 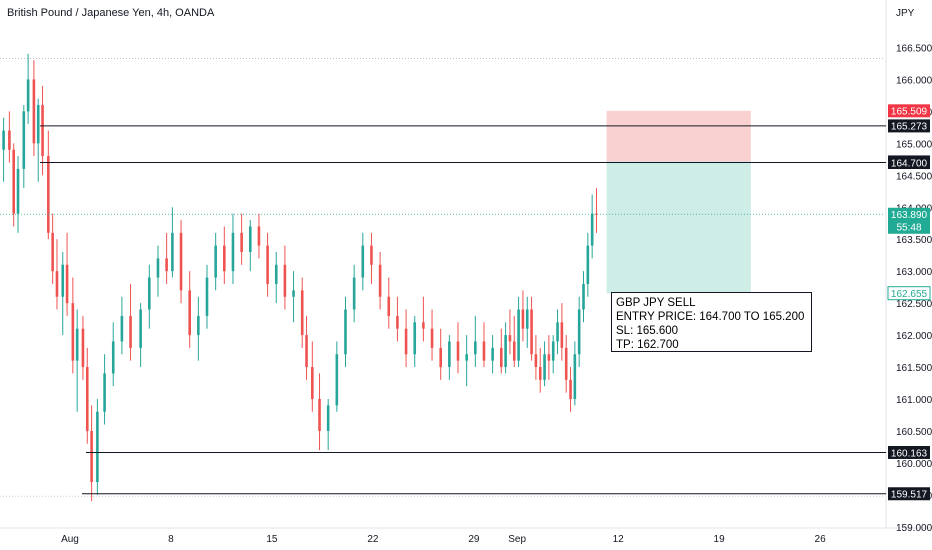 What do you see at coordinates (914, 528) in the screenshot?
I see `y-tick-label: 159.000` at bounding box center [914, 528].